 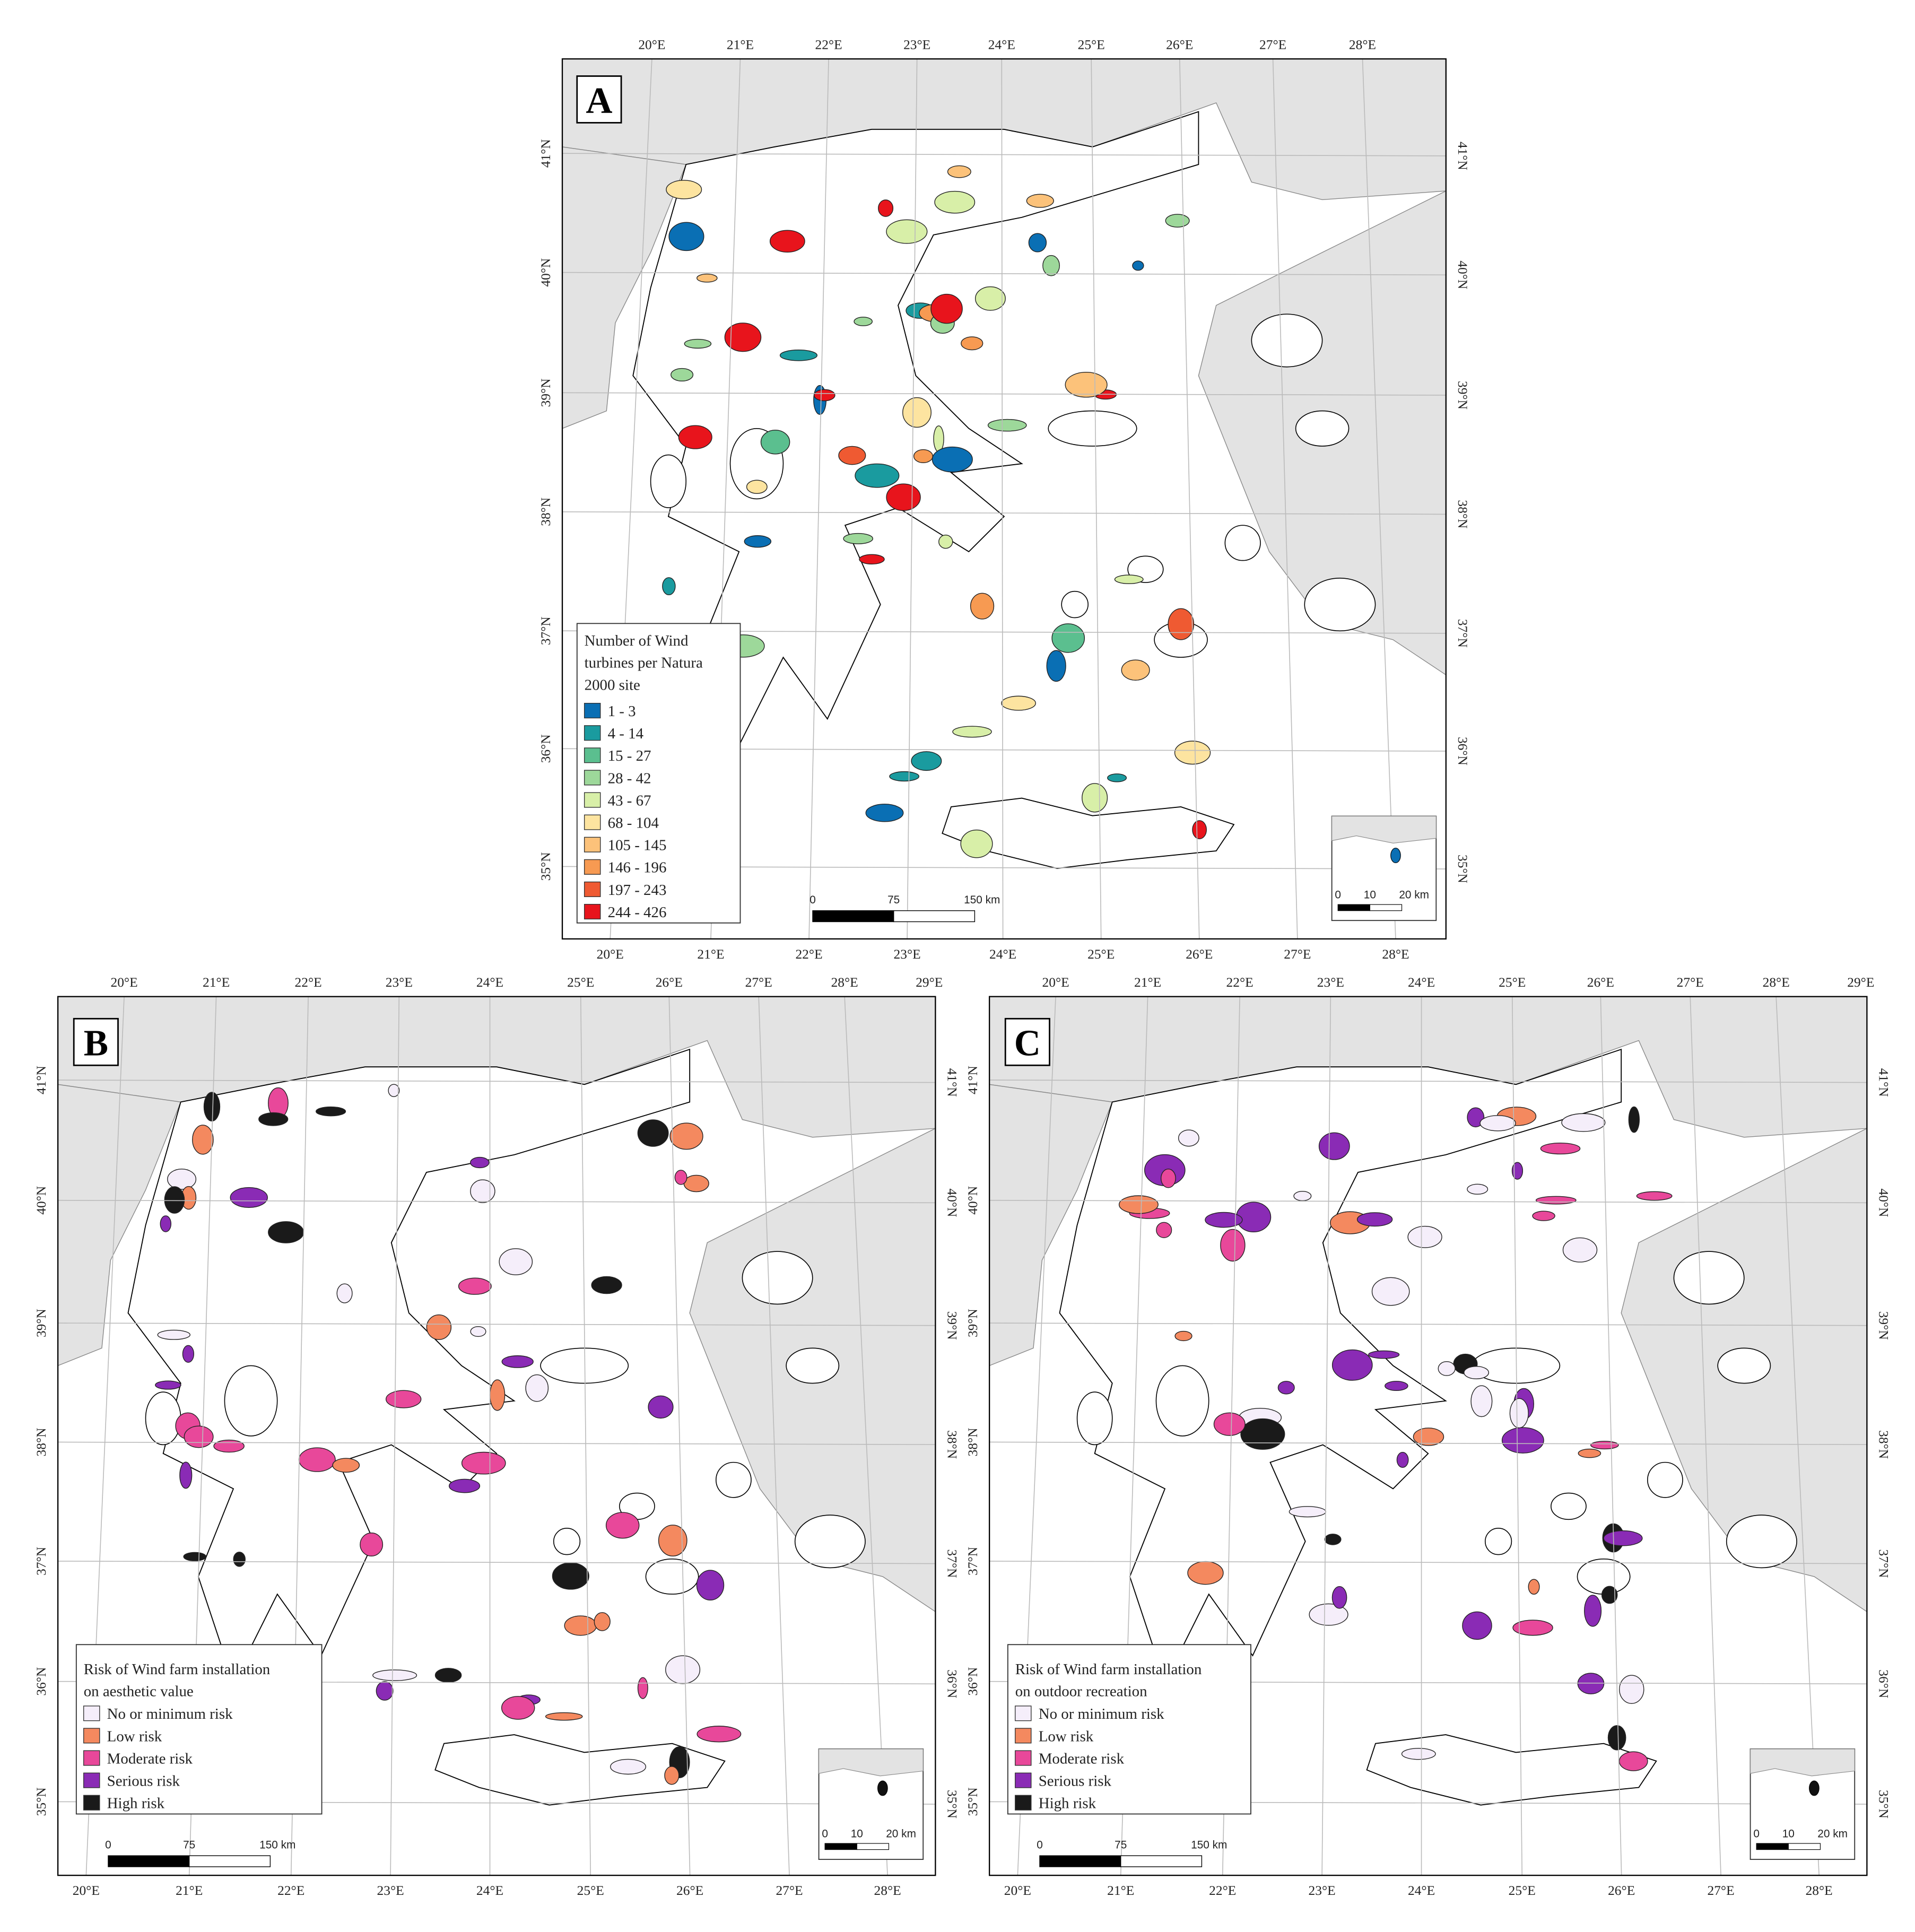 What do you see at coordinates (1322, 1891) in the screenshot?
I see `lon-label-bottom: 23°E` at bounding box center [1322, 1891].